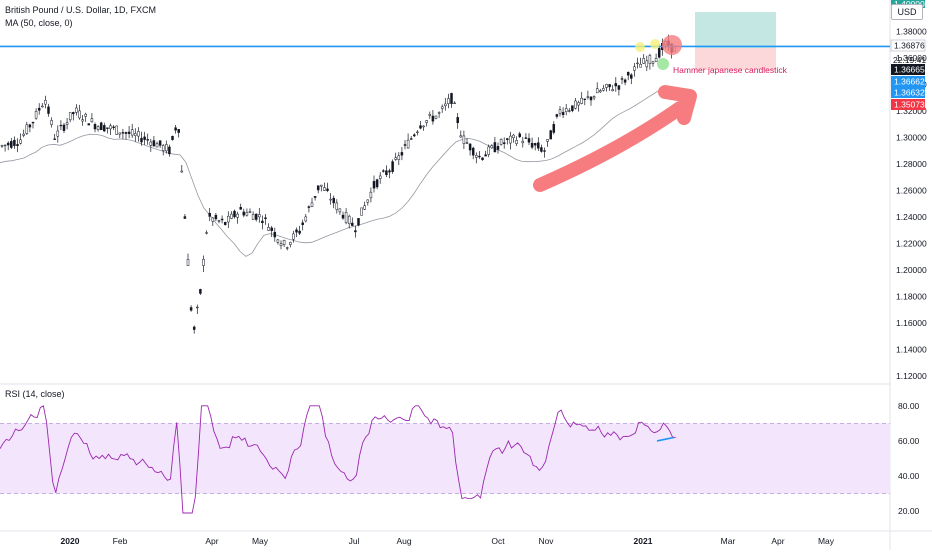 The width and height of the screenshot is (932, 555). What do you see at coordinates (39, 23) in the screenshot?
I see `ma-legend: MA (50, close, 0)` at bounding box center [39, 23].